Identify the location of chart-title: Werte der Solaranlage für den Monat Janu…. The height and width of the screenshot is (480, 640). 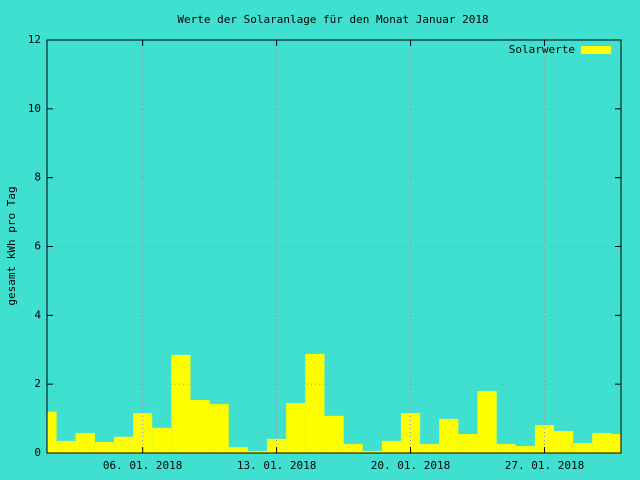
(332, 19).